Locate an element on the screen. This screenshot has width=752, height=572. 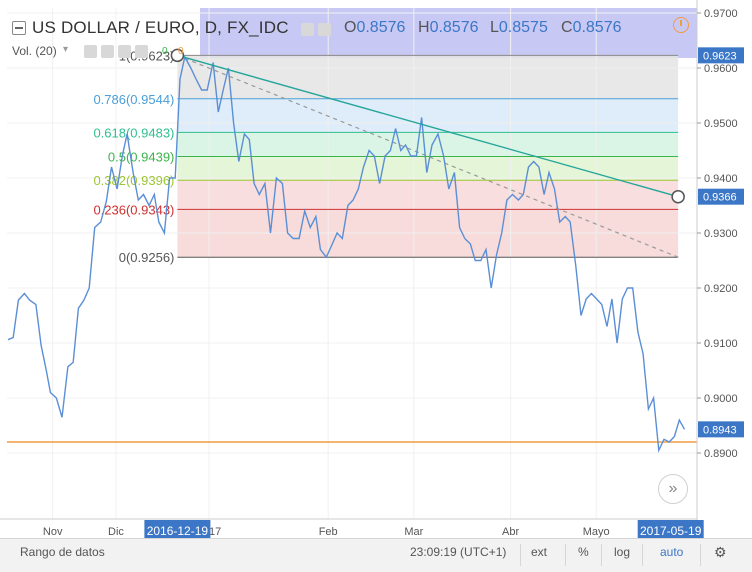
x-tick-label: Mar is located at coordinates (413, 532).